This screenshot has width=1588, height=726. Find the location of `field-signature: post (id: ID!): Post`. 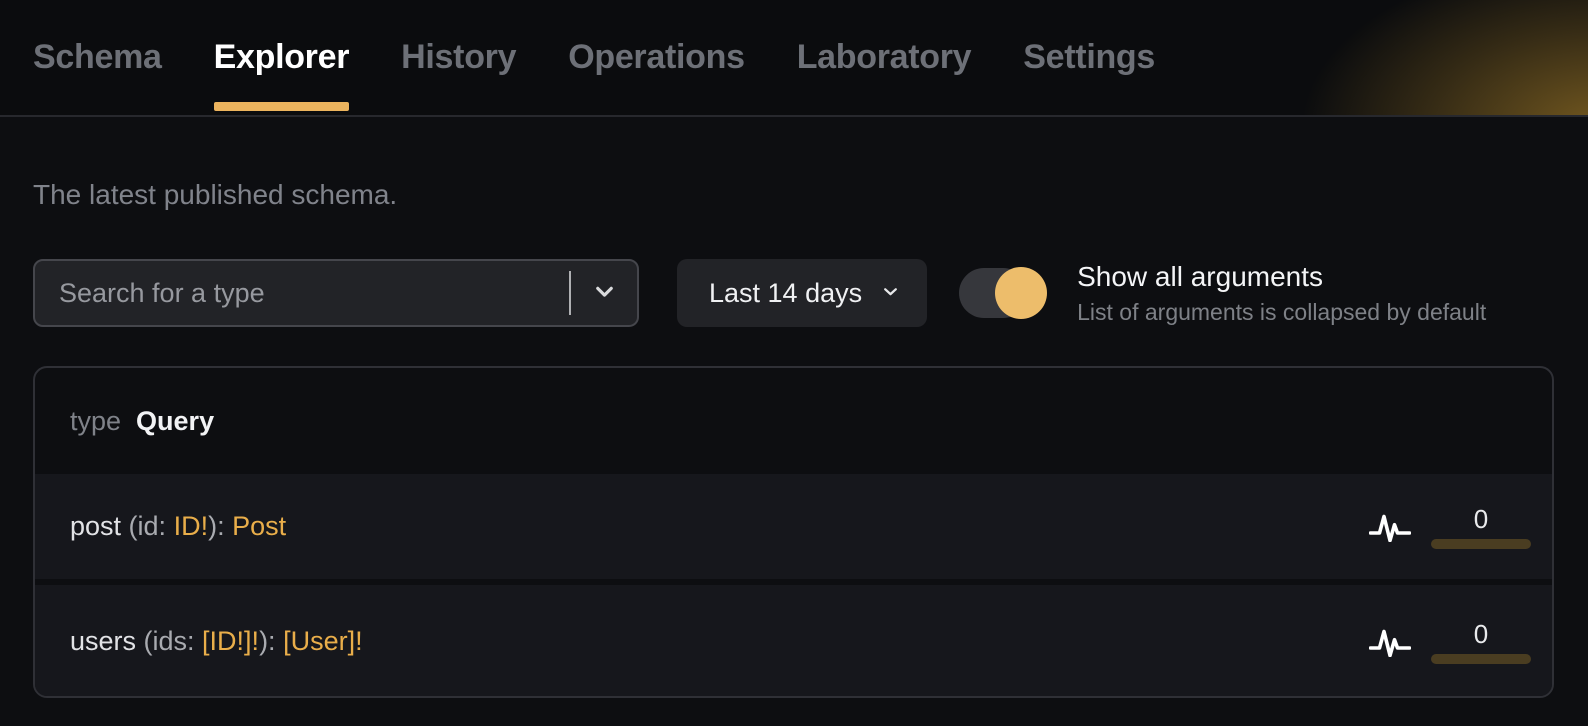

field-signature: post (id: ID!): Post is located at coordinates (178, 526).